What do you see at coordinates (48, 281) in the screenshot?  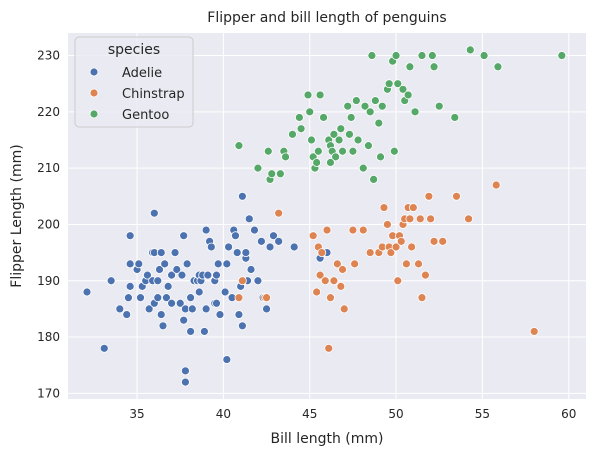 I see `y-tick-label: 190` at bounding box center [48, 281].